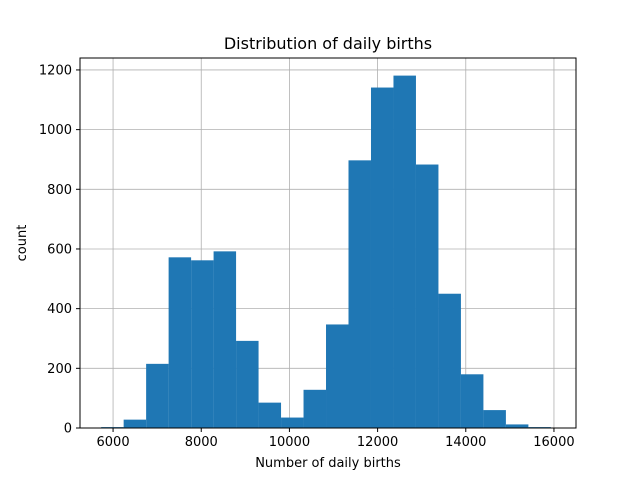 The image size is (640, 480). Describe the element at coordinates (22, 243) in the screenshot. I see `y-axis-label: count` at that location.